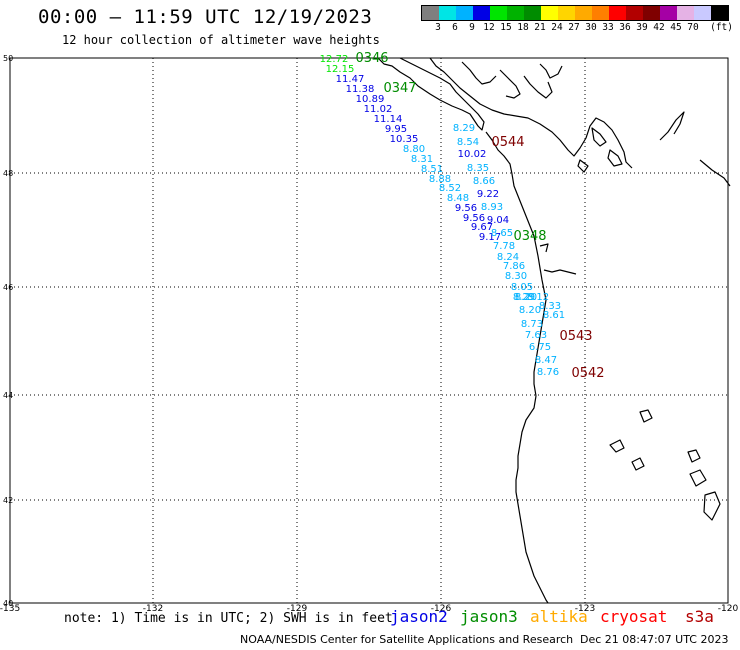  What do you see at coordinates (504, 246) in the screenshot?
I see `swh-value-label: 7.78` at bounding box center [504, 246].